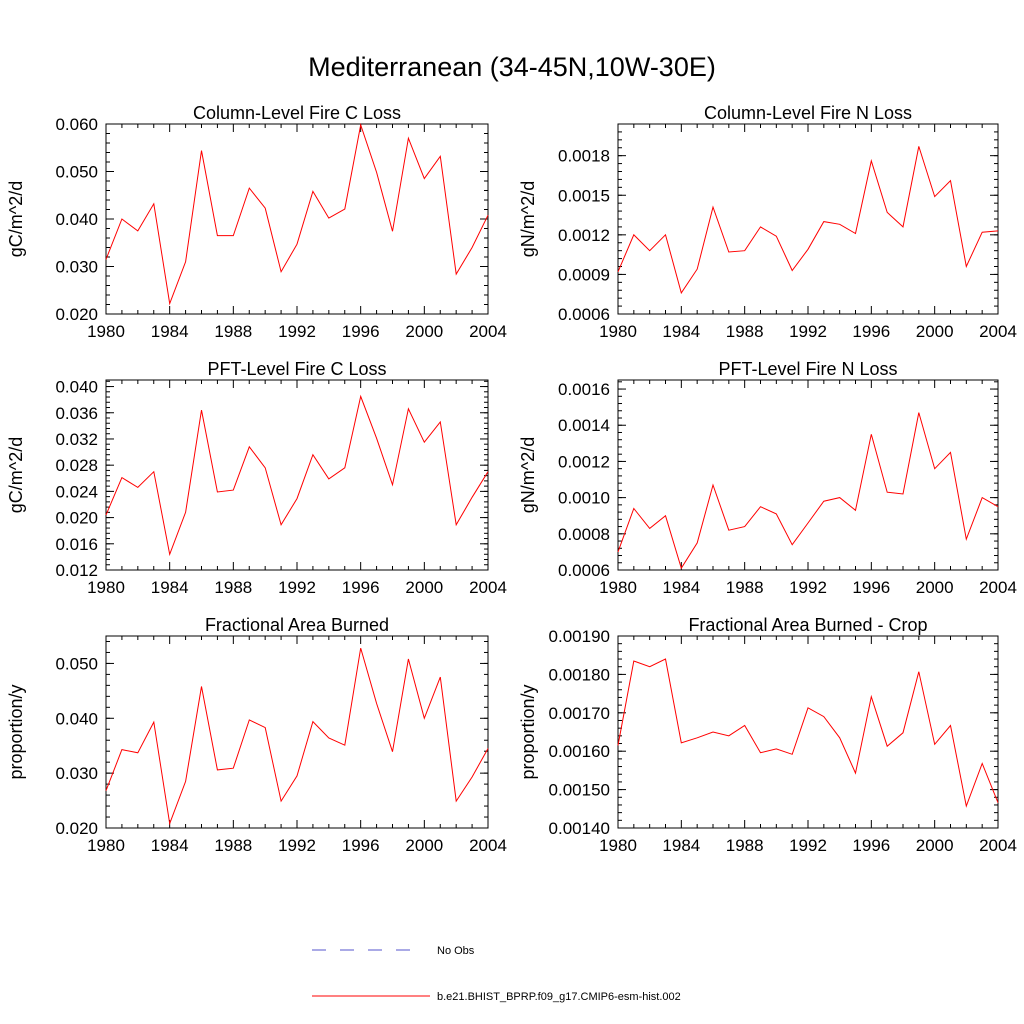  I want to click on panel-title: Column-Level Fire N Loss, so click(808, 113).